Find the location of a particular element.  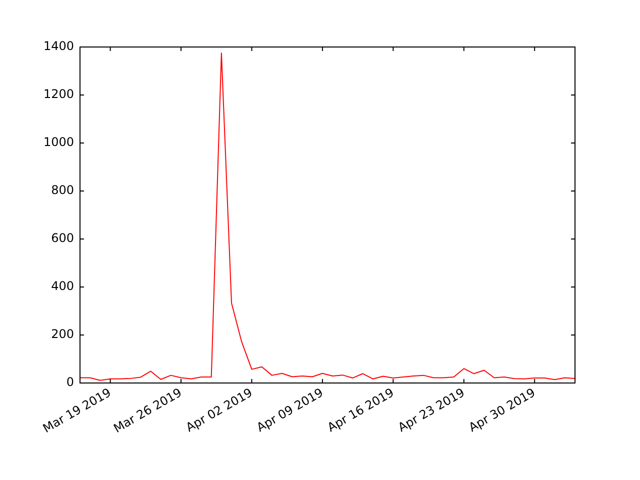

y-tick-label: 1200 is located at coordinates (58, 94).